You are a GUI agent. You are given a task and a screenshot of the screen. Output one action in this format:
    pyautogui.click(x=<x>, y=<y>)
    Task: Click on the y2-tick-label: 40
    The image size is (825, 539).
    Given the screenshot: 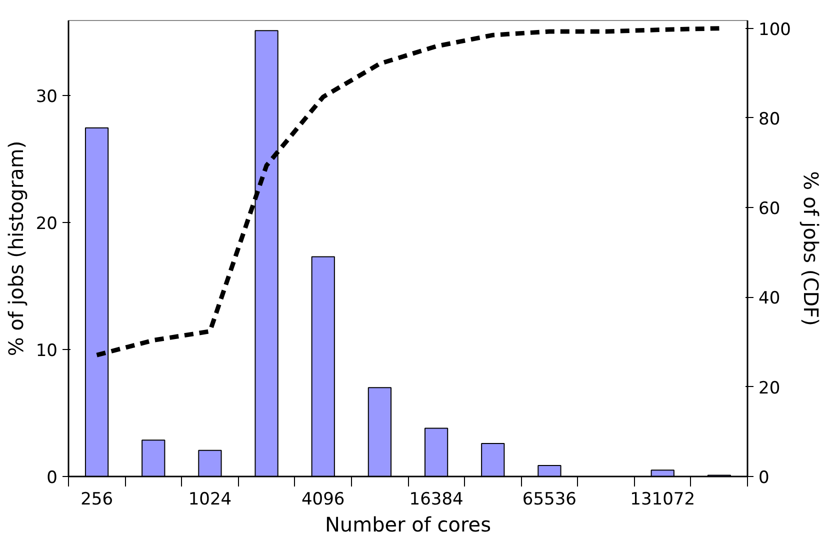 What is the action you would take?
    pyautogui.click(x=769, y=298)
    